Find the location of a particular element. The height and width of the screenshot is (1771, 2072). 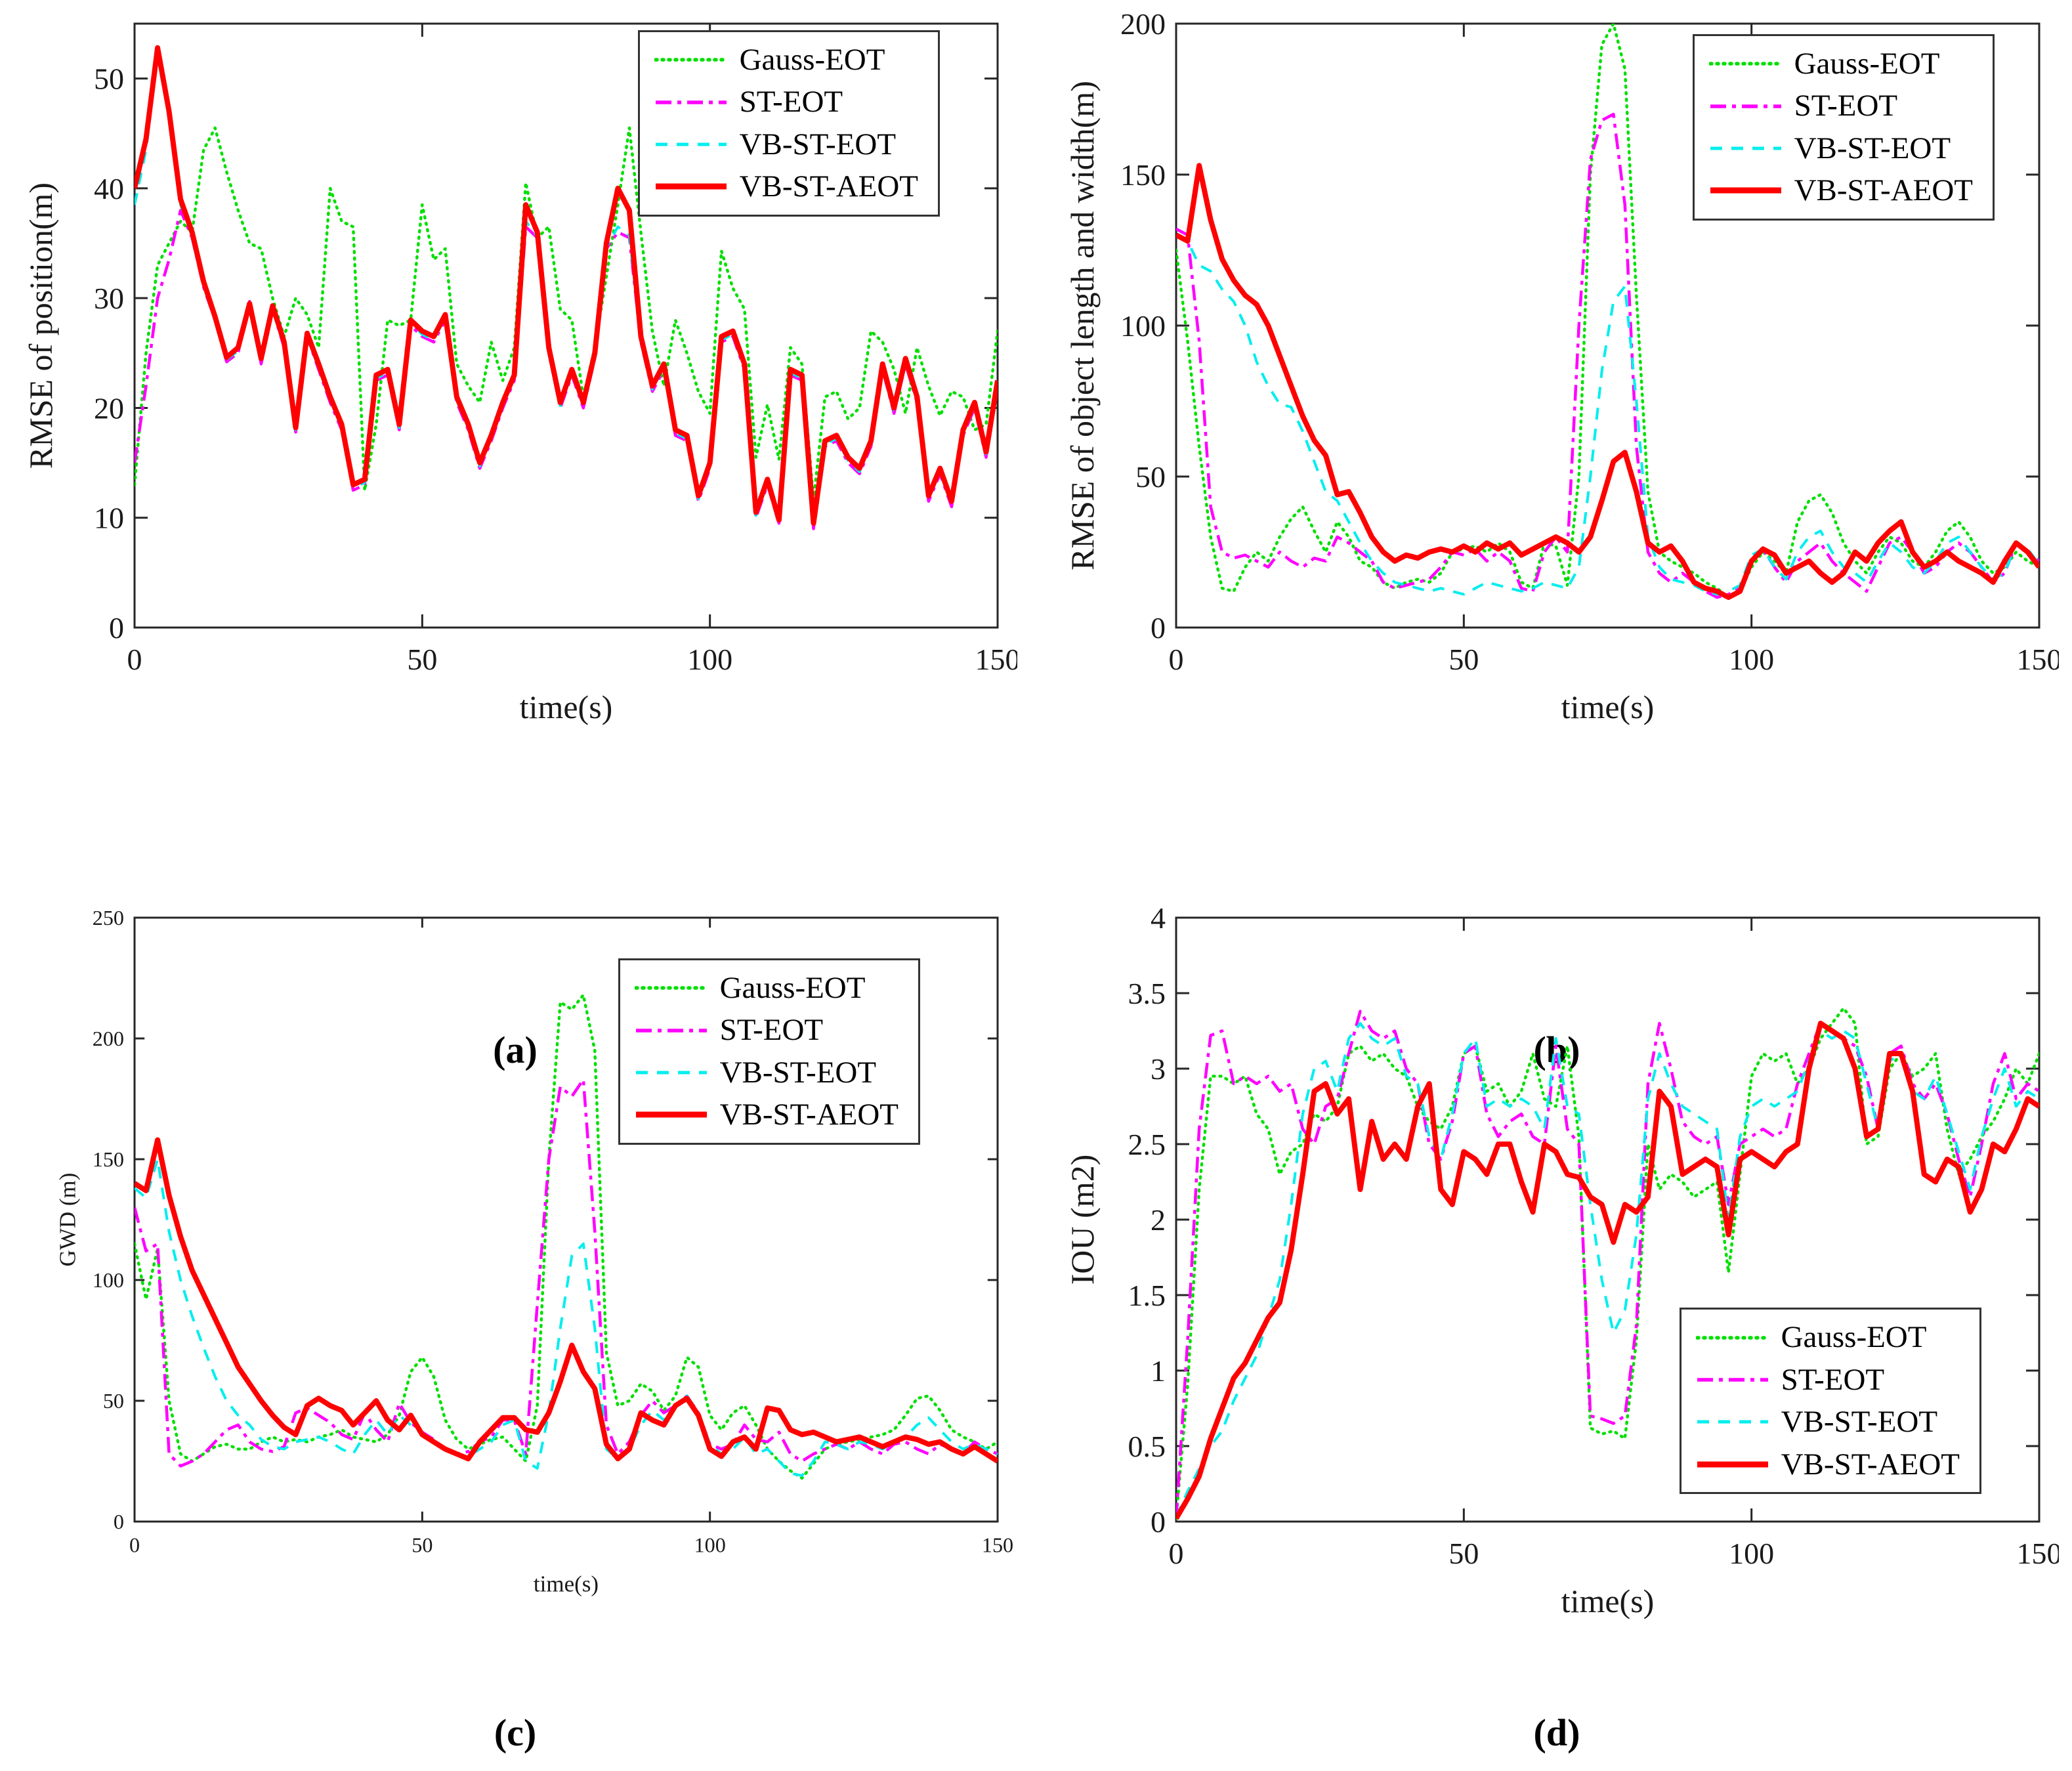

chart-b-legend: Gauss-EOT ST-EOT VB-ST-EOT VB-ST-AEOT is located at coordinates (1843, 127).